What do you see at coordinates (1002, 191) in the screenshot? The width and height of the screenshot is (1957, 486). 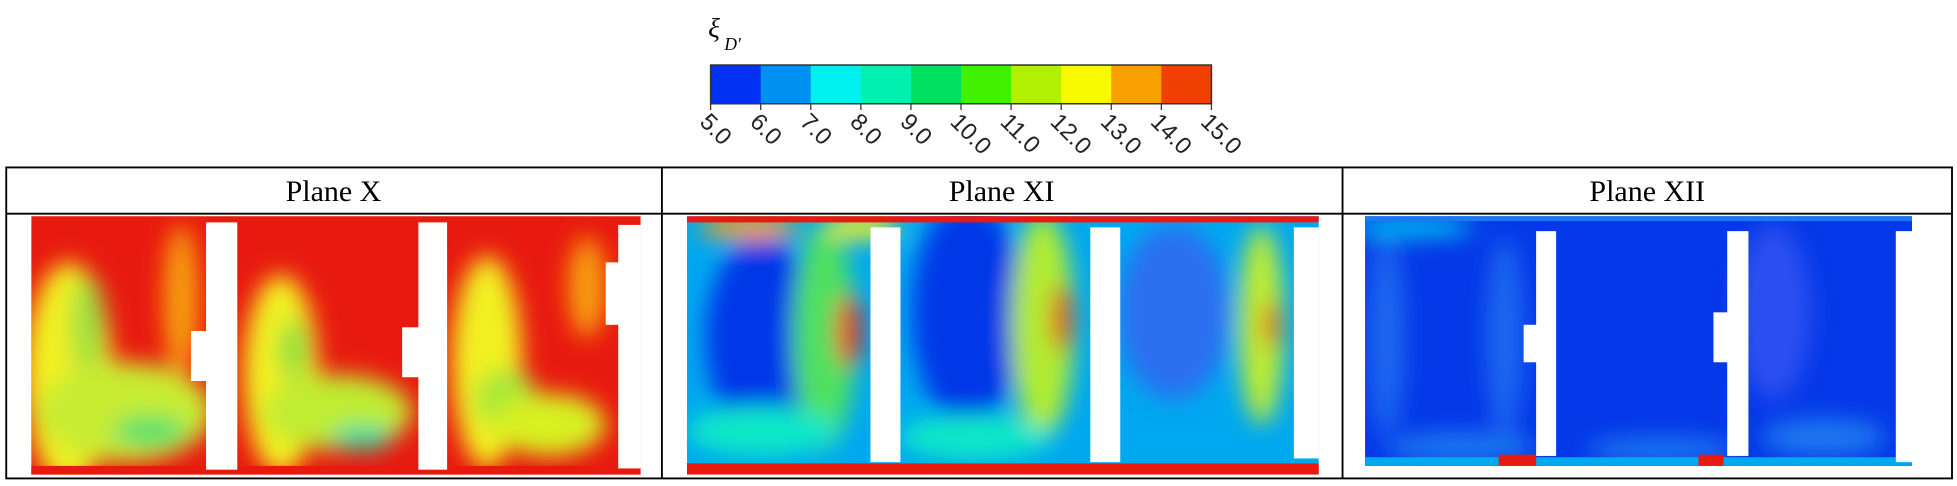 I see `panel-title: Plane XI` at bounding box center [1002, 191].